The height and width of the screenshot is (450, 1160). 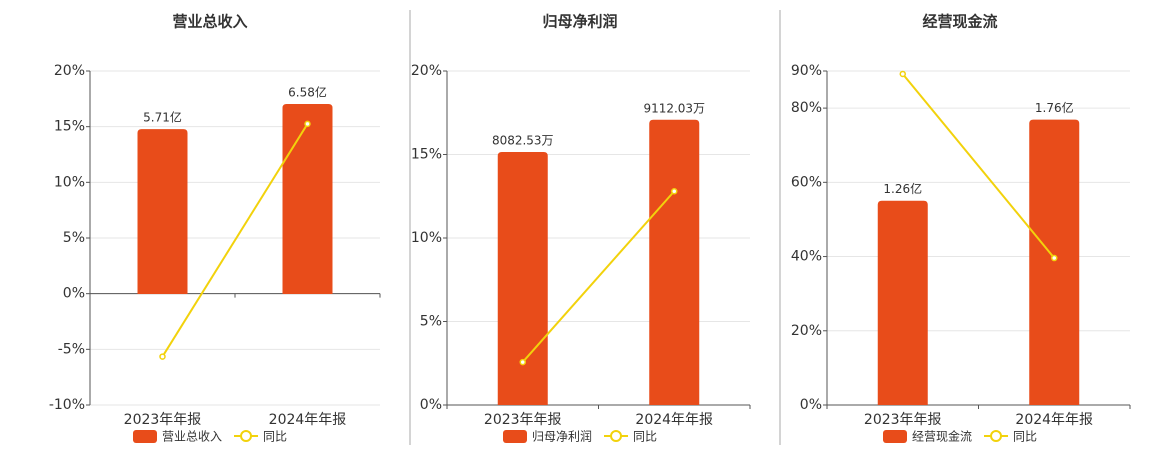 What do you see at coordinates (959, 22) in the screenshot?
I see `chart-title: 经营现金流` at bounding box center [959, 22].